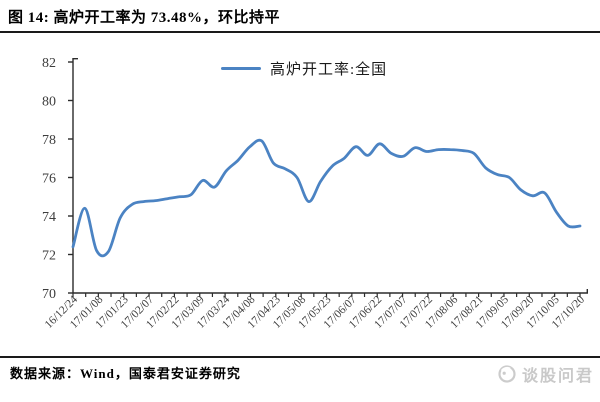 The height and width of the screenshot is (402, 600). What do you see at coordinates (300, 357) in the screenshot?
I see `footer-divider` at bounding box center [300, 357].